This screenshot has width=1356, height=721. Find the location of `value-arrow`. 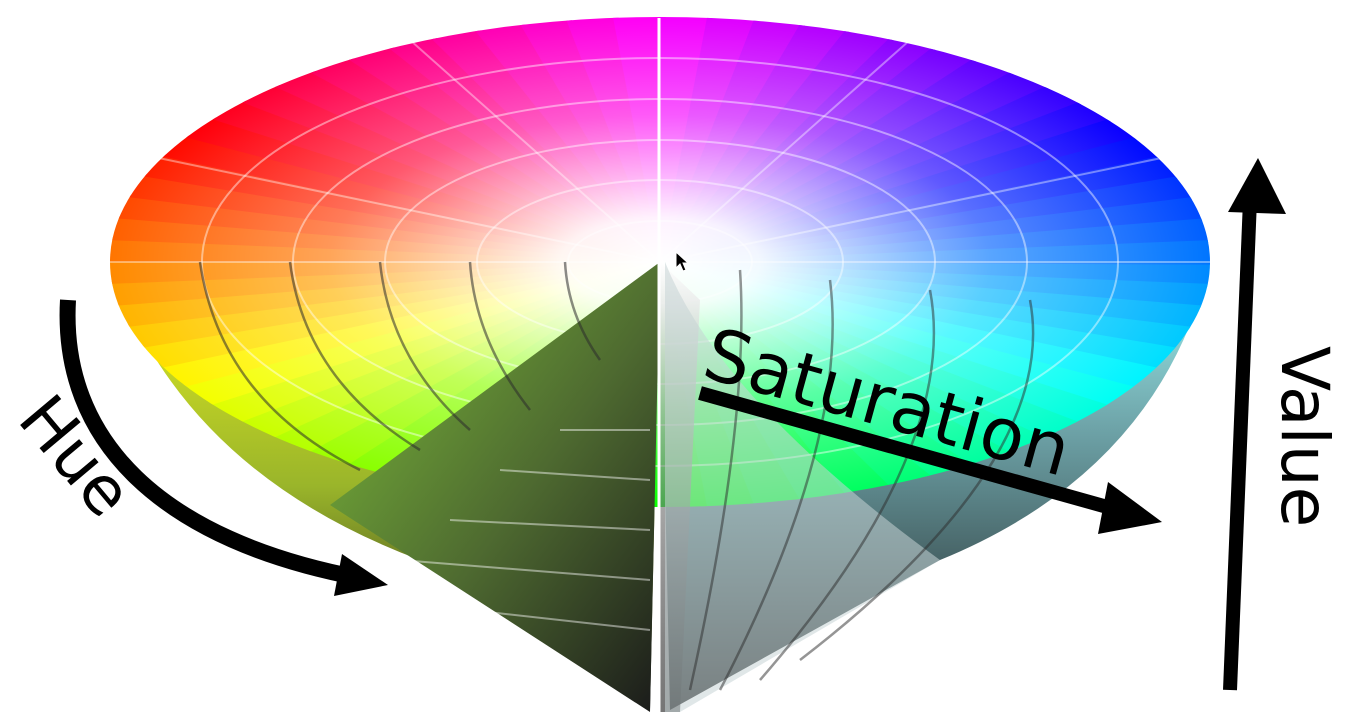

value-arrow is located at coordinates (1240, 445).